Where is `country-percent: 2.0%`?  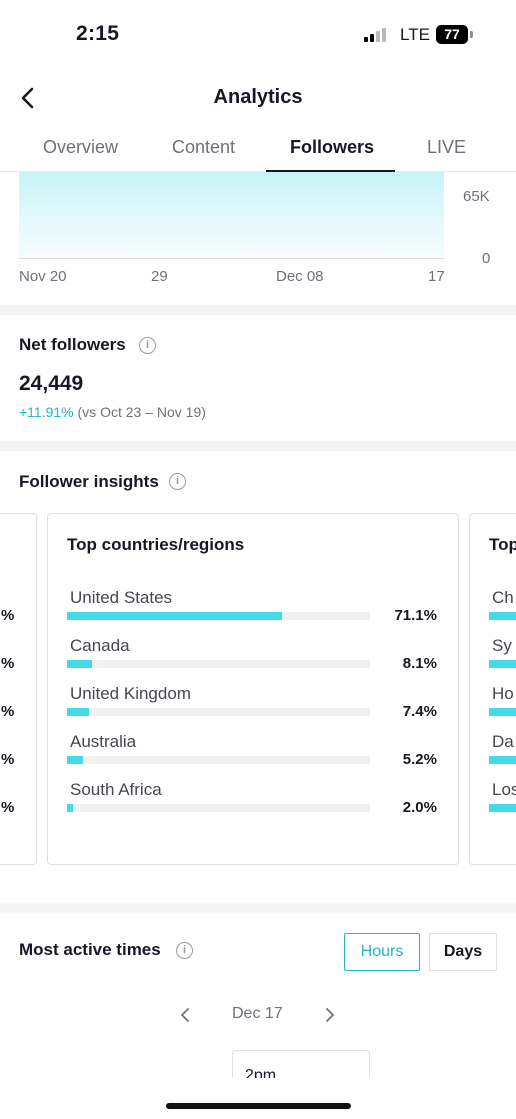
country-percent: 2.0% is located at coordinates (419, 807).